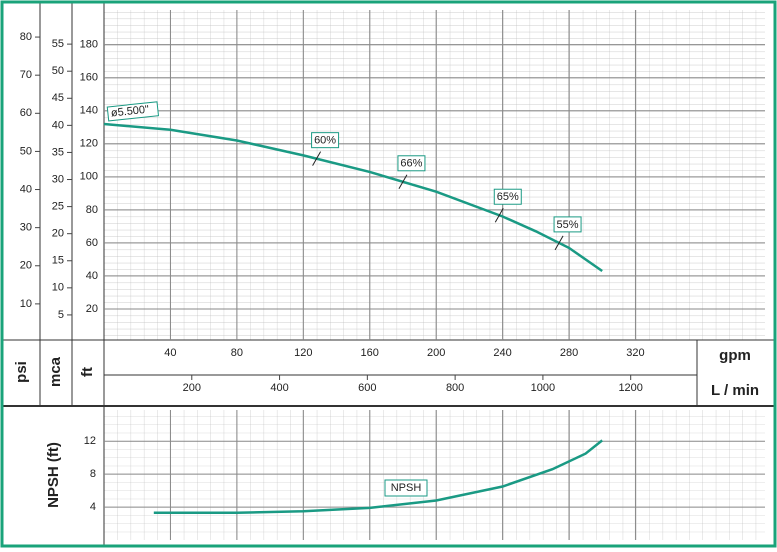 Image resolution: width=777 pixels, height=552 pixels. Describe the element at coordinates (370, 353) in the screenshot. I see `x-tick-label: 160` at that location.